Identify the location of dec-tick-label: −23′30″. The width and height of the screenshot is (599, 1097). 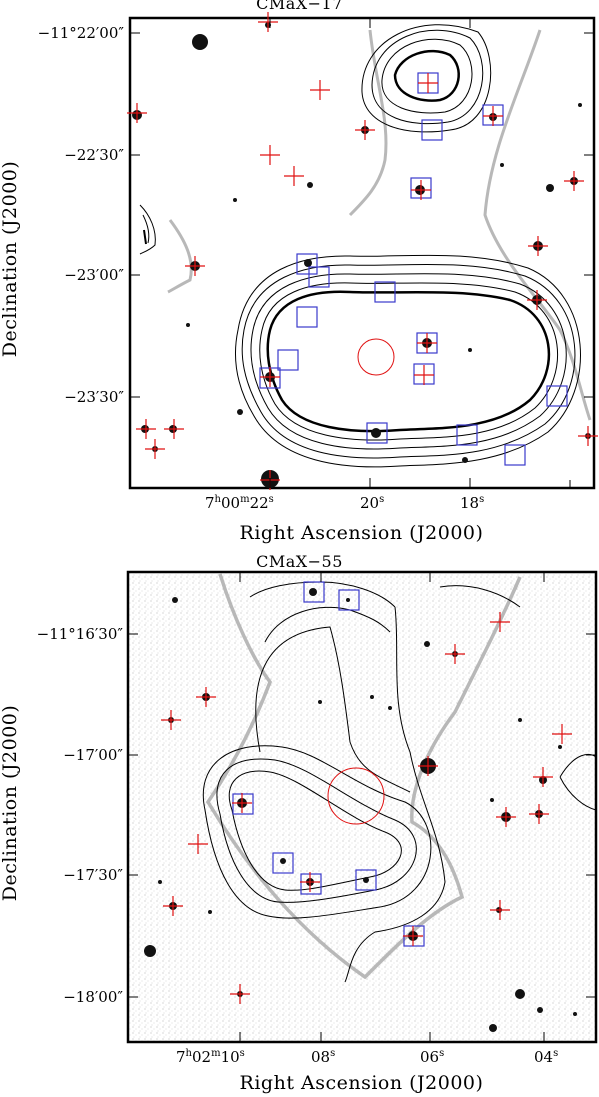
(94, 397).